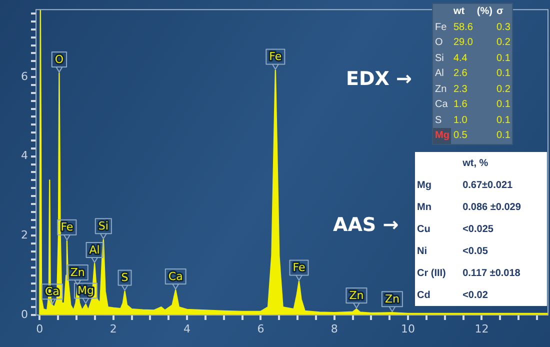 Image resolution: width=550 pixels, height=347 pixels. What do you see at coordinates (472, 136) in the screenshot?
I see `text: Mg 0.5 0.1` at bounding box center [472, 136].